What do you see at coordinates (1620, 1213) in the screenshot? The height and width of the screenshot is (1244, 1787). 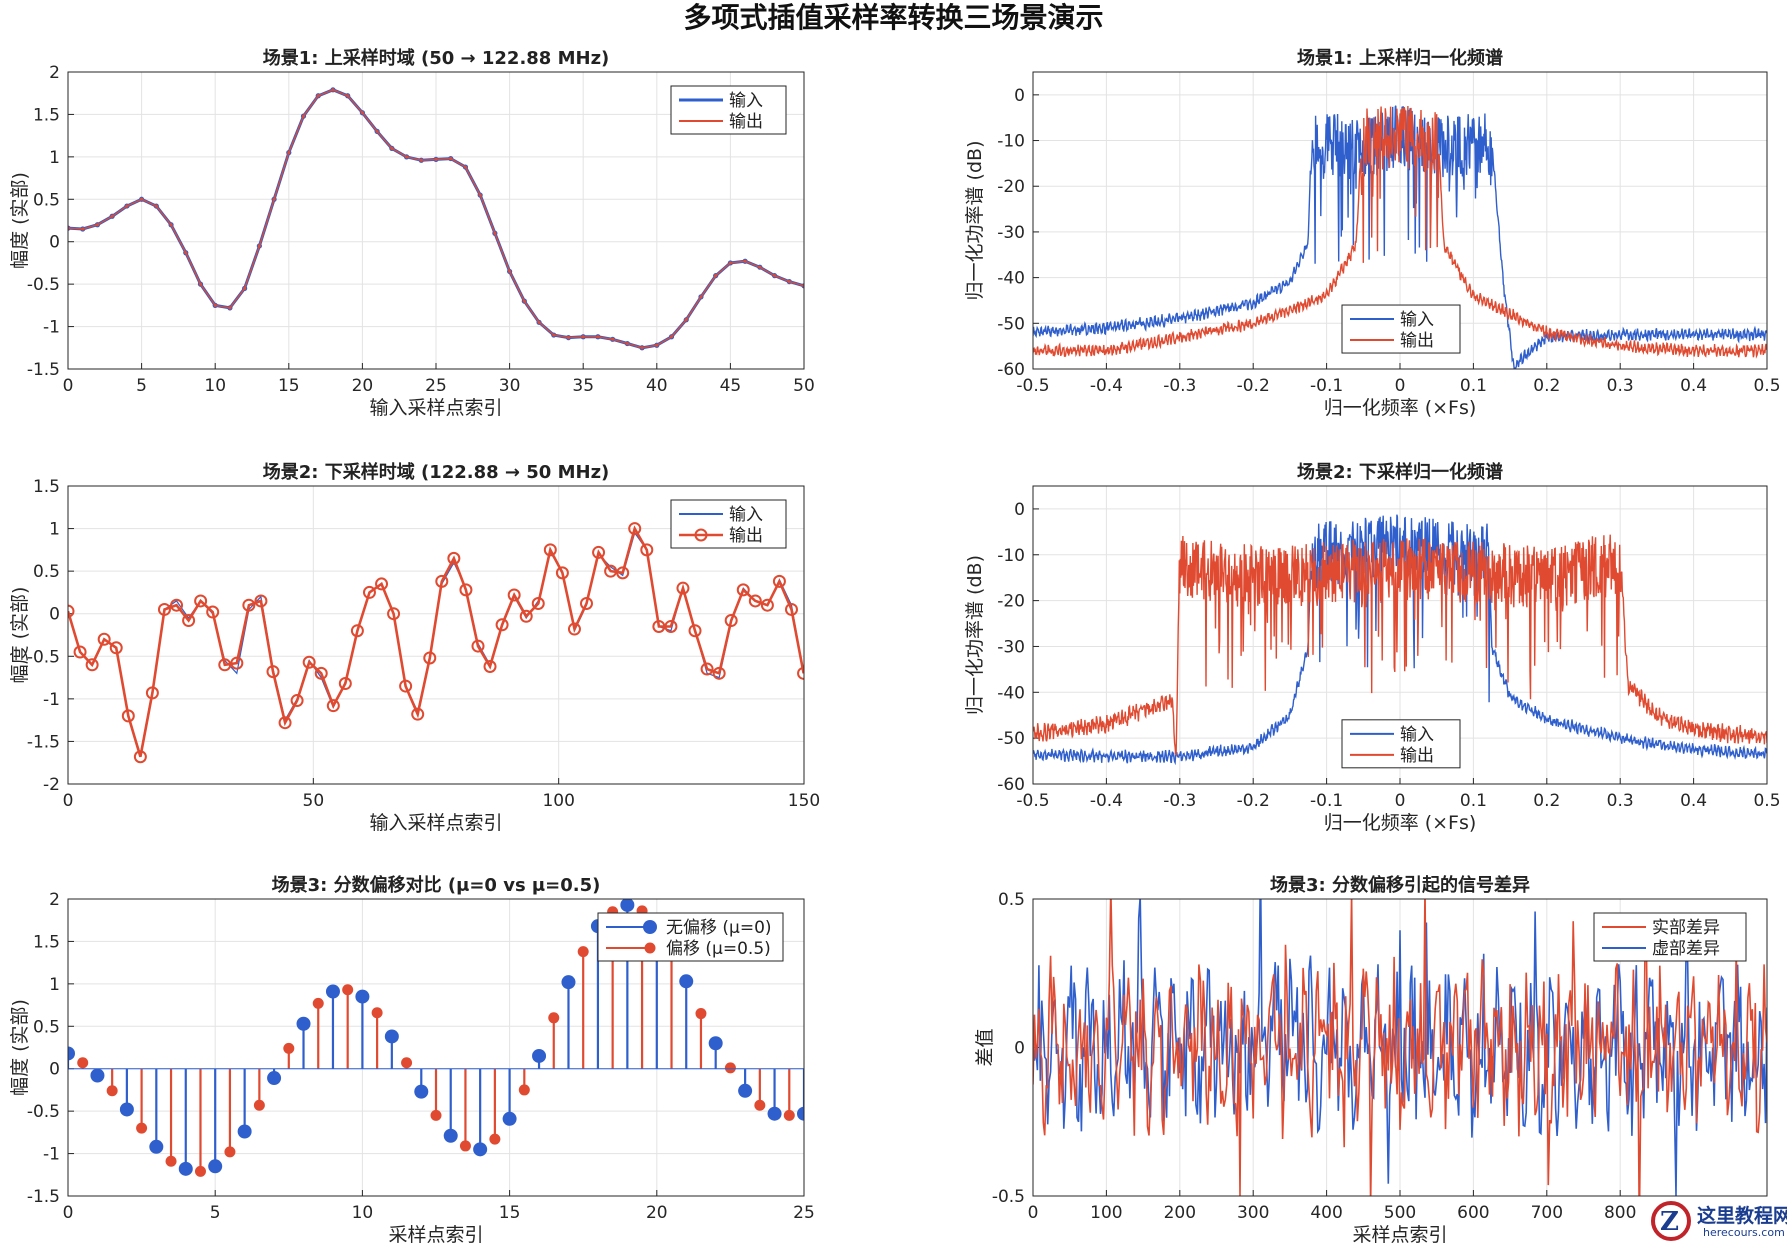 I see `x-tick-label: 800` at bounding box center [1620, 1213].